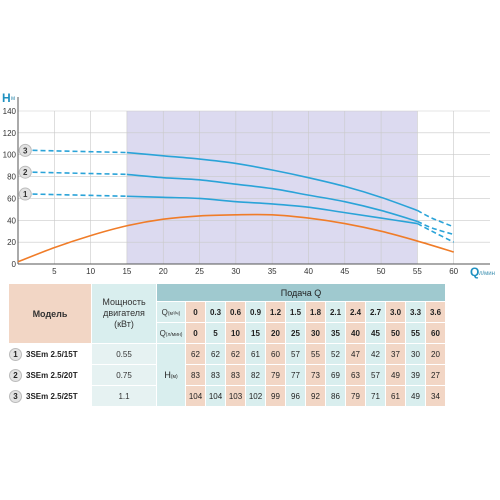 The image size is (500, 500). Describe the element at coordinates (375, 396) in the screenshot. I see `head-value: 71` at that location.